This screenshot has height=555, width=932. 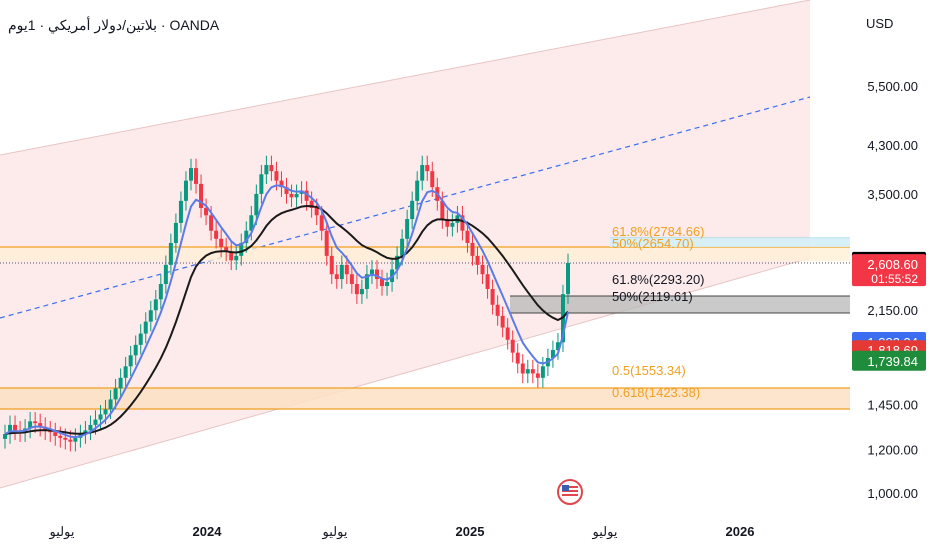 What do you see at coordinates (892, 449) in the screenshot?
I see `price-tick-label: 1,200.00` at bounding box center [892, 449].